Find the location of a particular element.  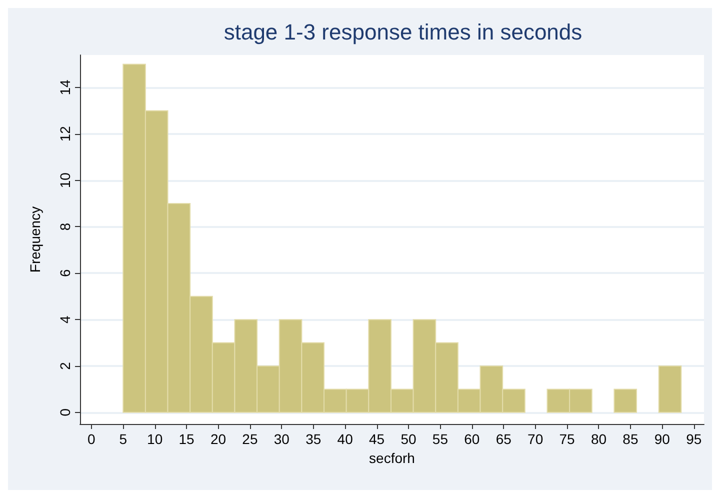

x-tick-label: 50 is located at coordinates (408, 439).